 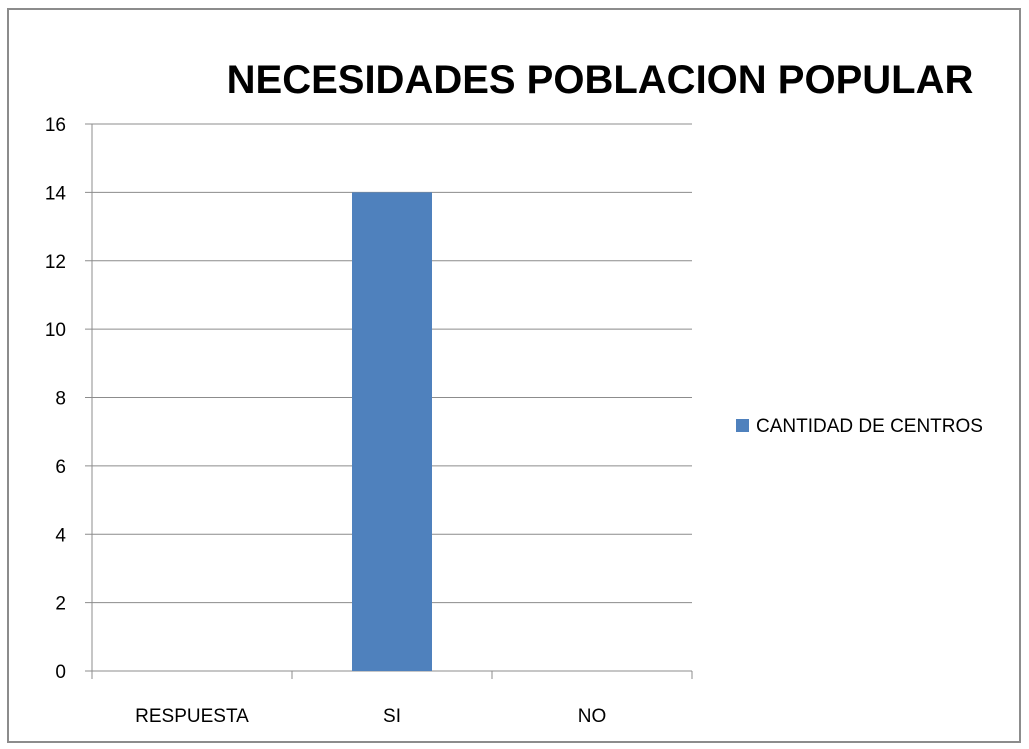 I want to click on y-tick-label: 6, so click(x=60, y=467).